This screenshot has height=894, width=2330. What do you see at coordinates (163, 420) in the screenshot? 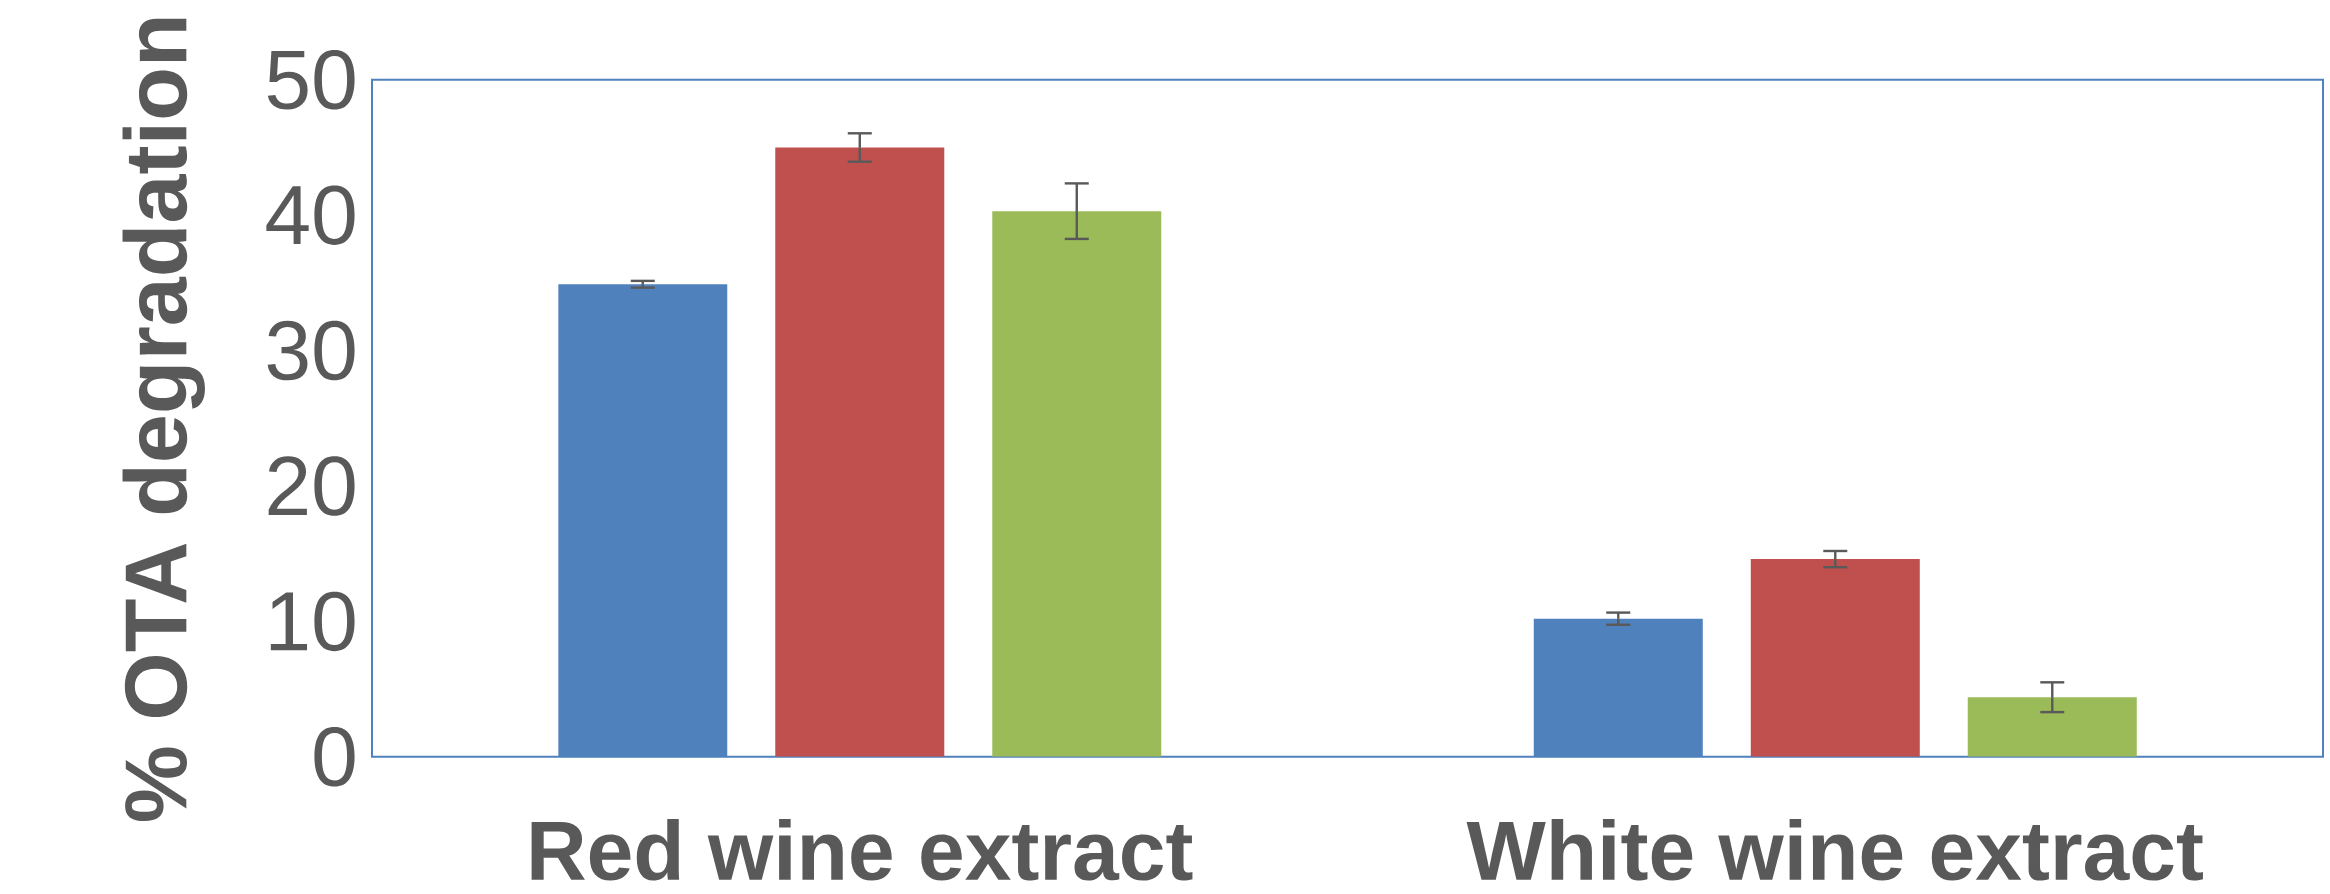
I see `y-axis-title: % OTA degradation` at bounding box center [163, 420].